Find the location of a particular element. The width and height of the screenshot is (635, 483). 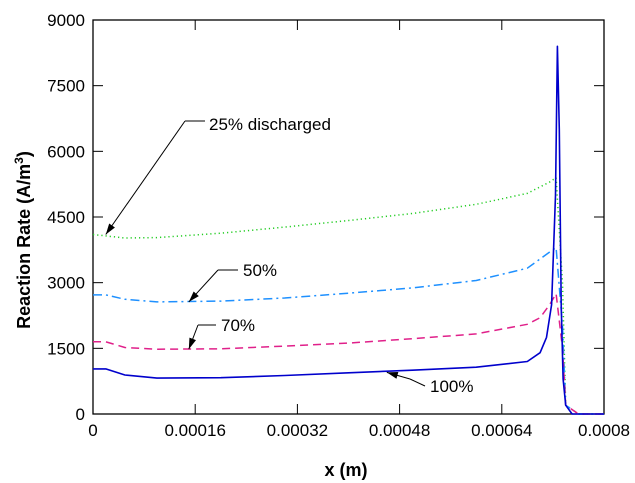

annotation-25-pct-discharged-arrow-line is located at coordinates (145, 177).